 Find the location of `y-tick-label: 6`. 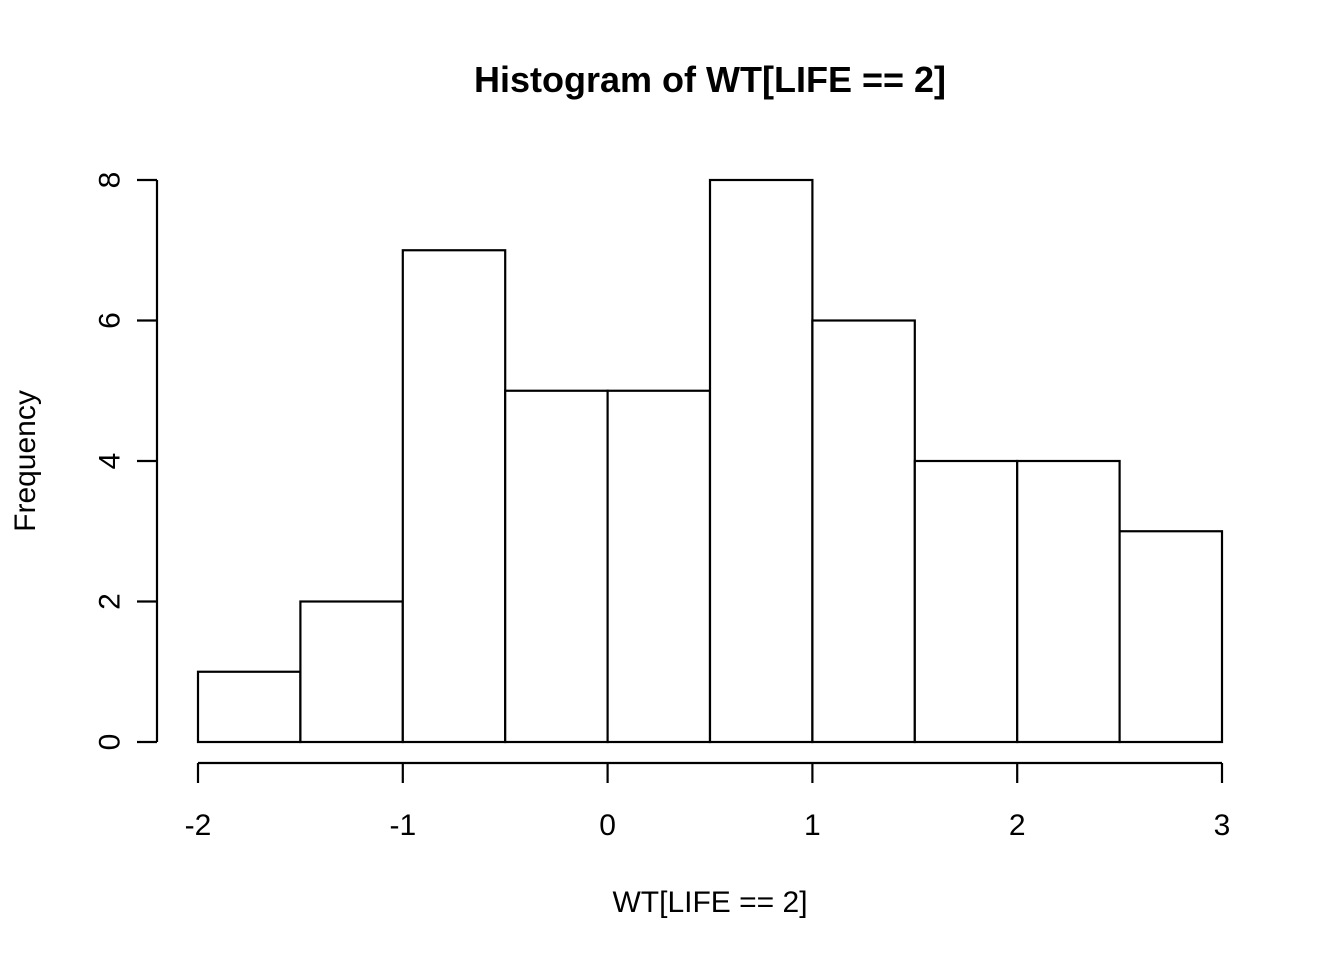

y-tick-label: 6 is located at coordinates (110, 320).